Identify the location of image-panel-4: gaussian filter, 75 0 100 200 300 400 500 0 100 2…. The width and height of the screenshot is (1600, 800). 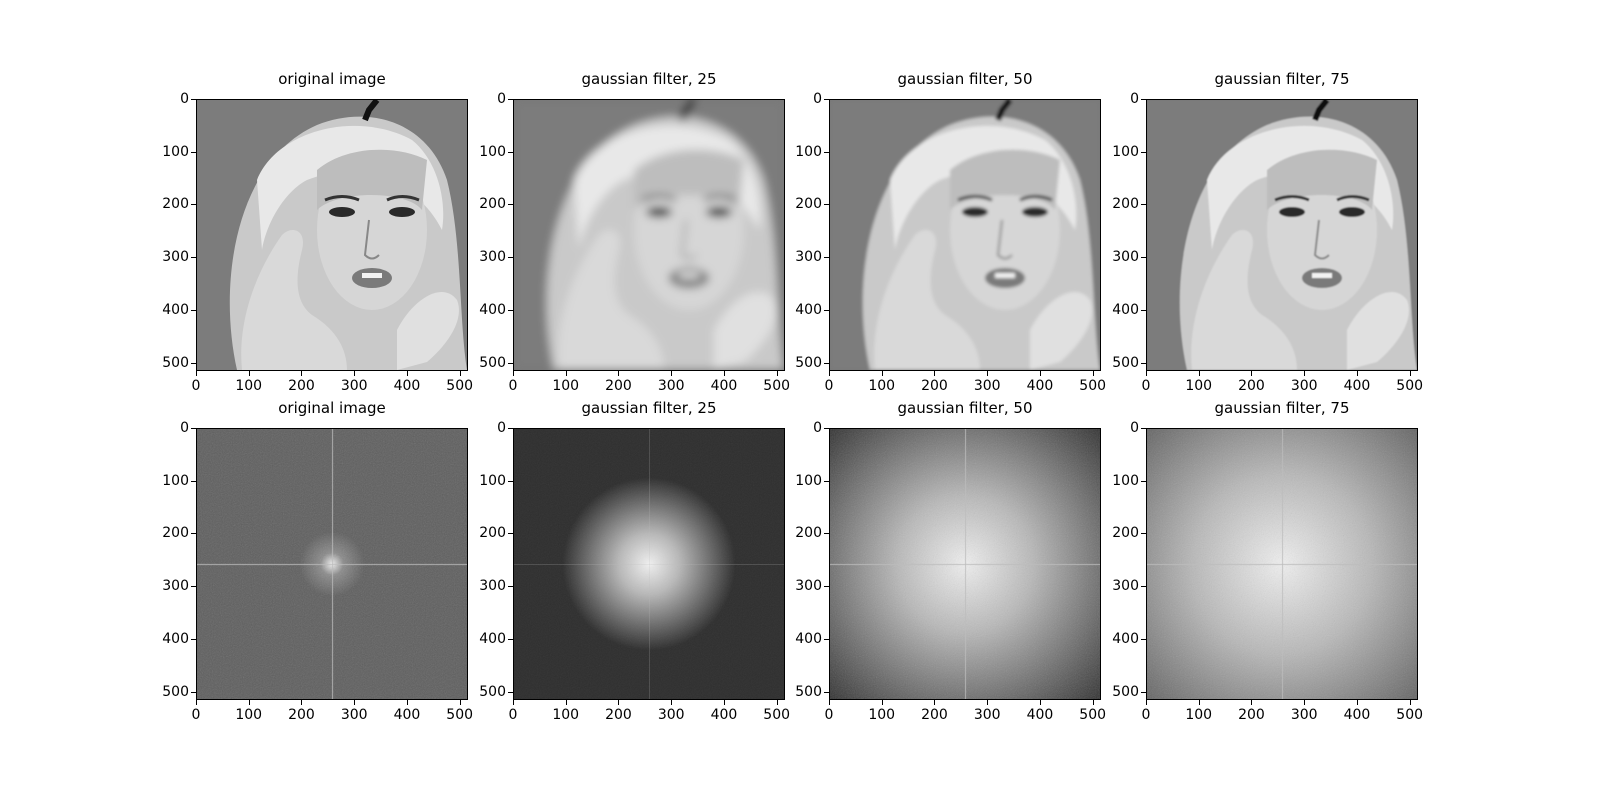
(1267, 231).